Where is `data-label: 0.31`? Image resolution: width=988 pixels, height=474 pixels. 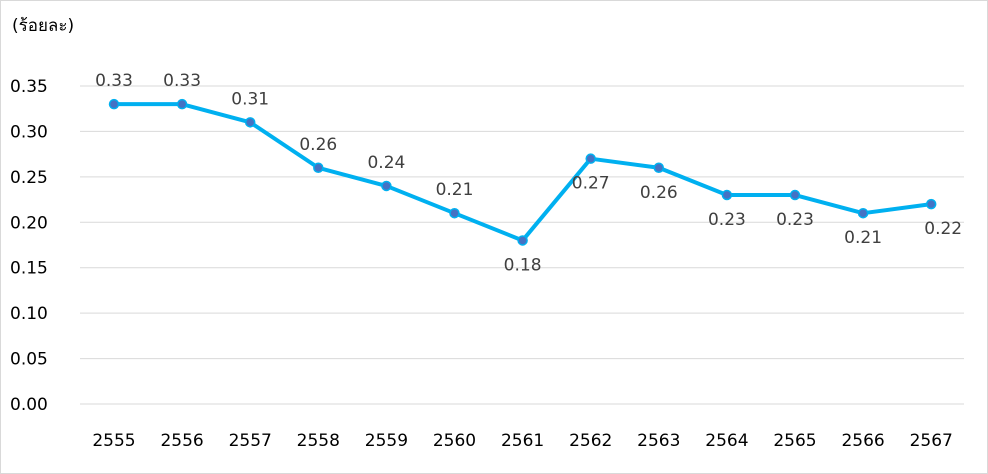 data-label: 0.31 is located at coordinates (250, 99).